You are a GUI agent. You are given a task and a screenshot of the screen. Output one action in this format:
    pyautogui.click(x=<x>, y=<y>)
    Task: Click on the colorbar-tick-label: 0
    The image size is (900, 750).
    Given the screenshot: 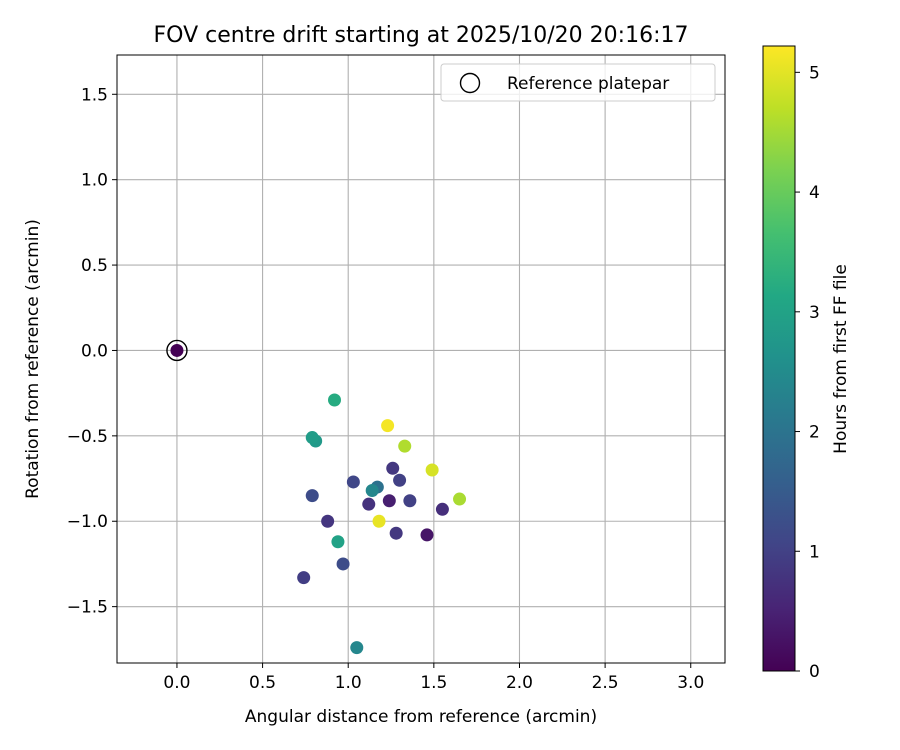 What is the action you would take?
    pyautogui.click(x=814, y=672)
    